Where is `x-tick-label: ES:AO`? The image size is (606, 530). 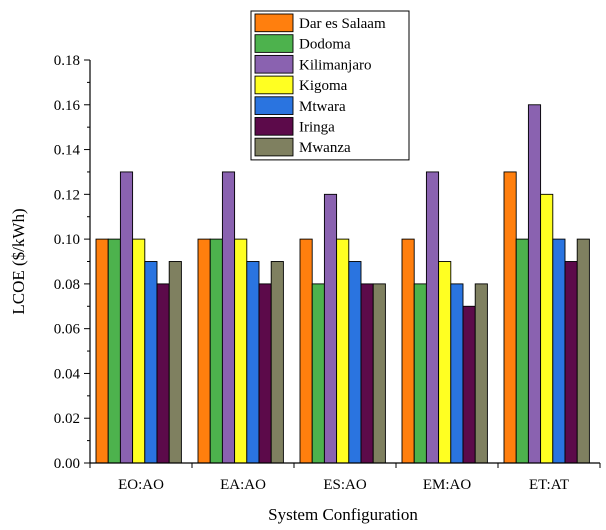
x-tick-label: ES:AO is located at coordinates (345, 485).